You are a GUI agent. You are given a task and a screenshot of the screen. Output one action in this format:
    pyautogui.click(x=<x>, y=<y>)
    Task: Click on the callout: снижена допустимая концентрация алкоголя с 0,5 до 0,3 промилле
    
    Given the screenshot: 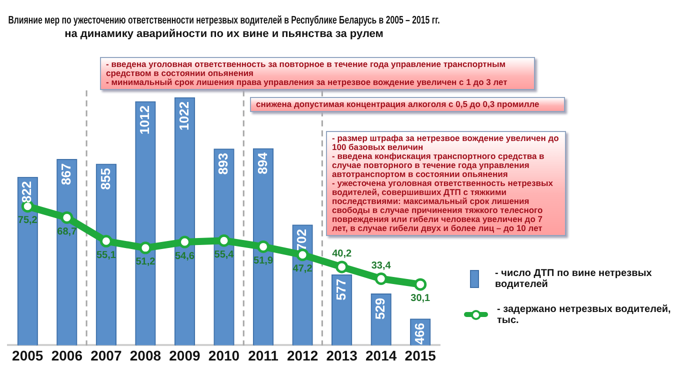 What is the action you would take?
    pyautogui.click(x=407, y=104)
    